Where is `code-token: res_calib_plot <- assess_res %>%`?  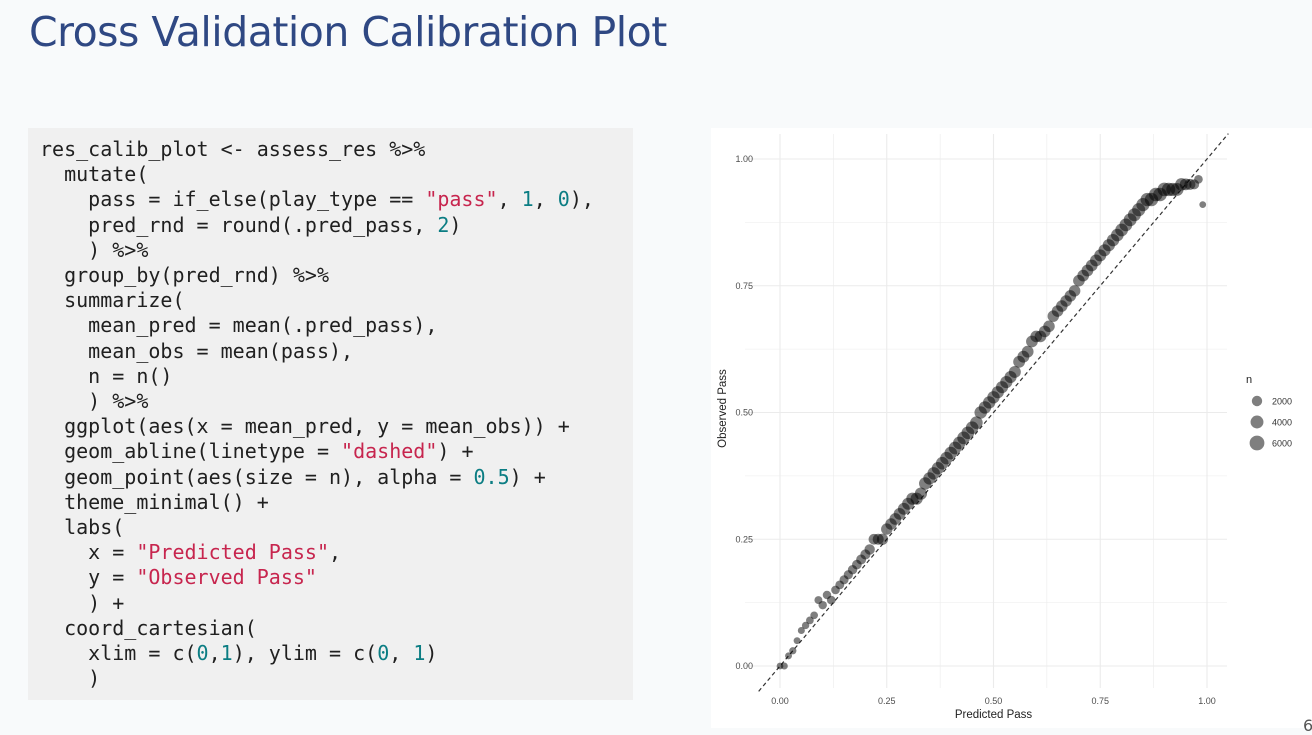
code-token: res_calib_plot <- assess_res %>% is located at coordinates (233, 149).